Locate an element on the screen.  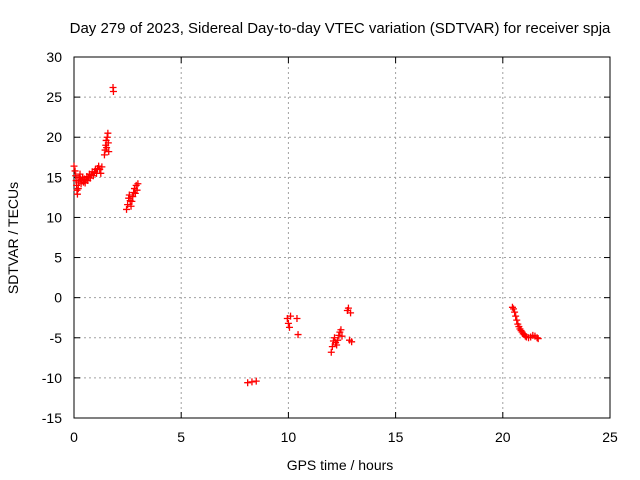
x-axis-label: GPS time / hours is located at coordinates (340, 465).